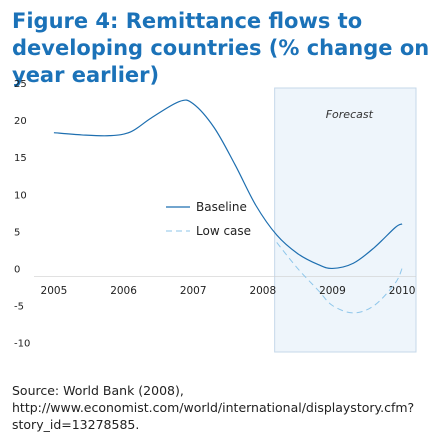 The width and height of the screenshot is (438, 433). Describe the element at coordinates (402, 291) in the screenshot. I see `x-tick-label: 2010` at that location.